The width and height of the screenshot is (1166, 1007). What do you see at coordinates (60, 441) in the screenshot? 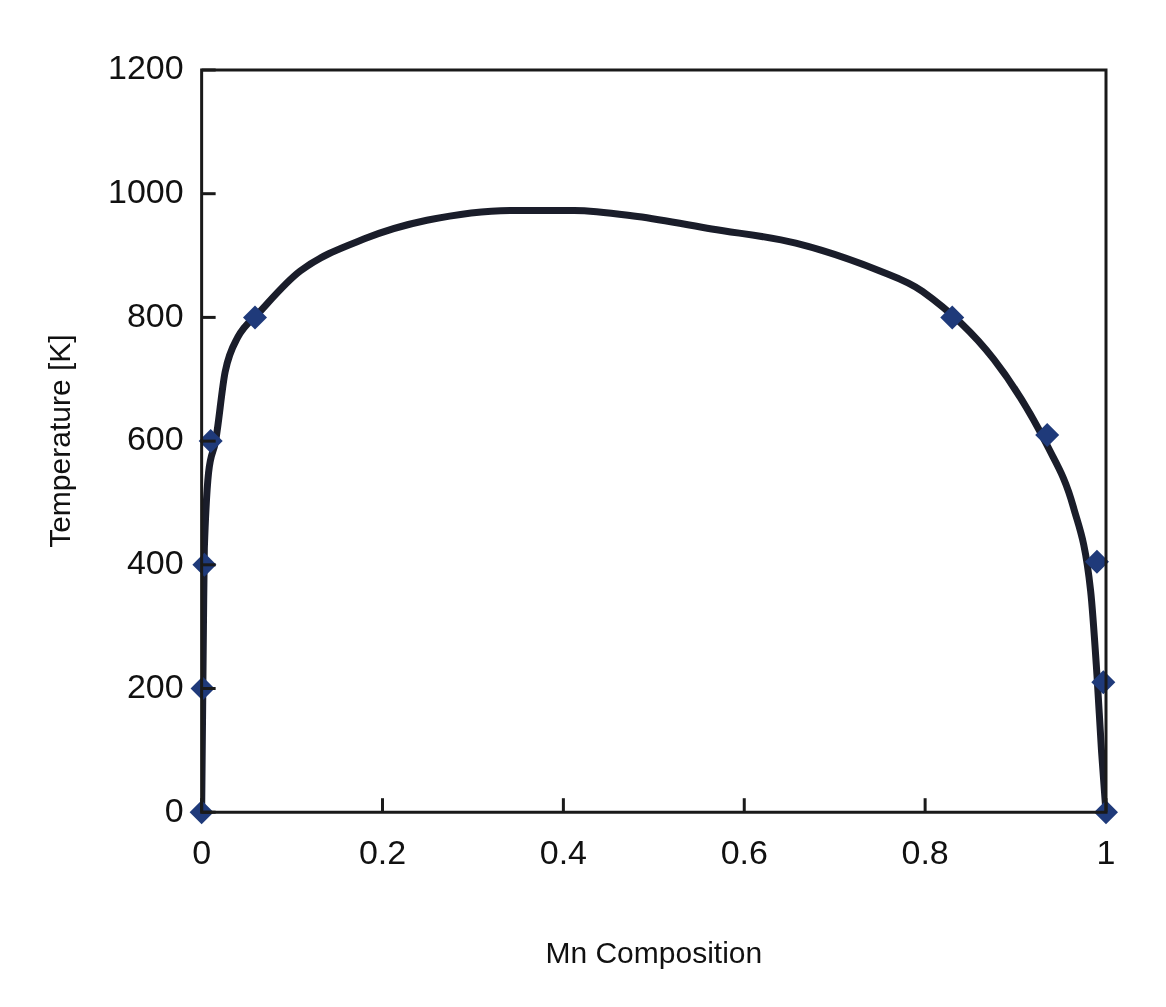
I see `y-axis-title: Temperature [K]` at bounding box center [60, 441].